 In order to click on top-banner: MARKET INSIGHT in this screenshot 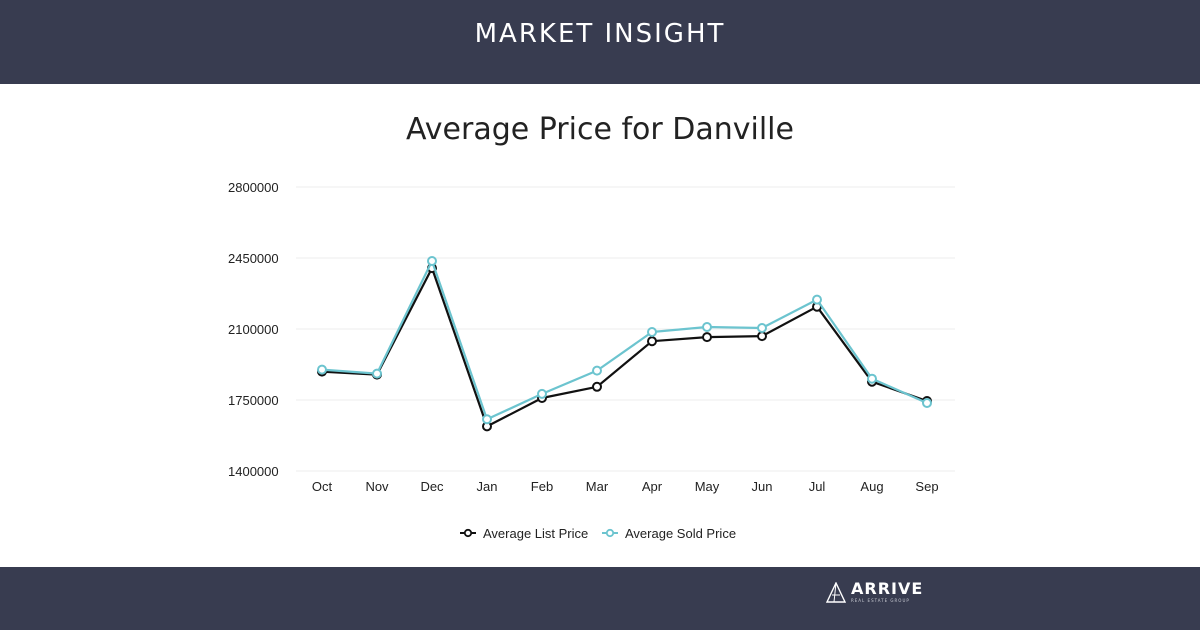, I will do `click(600, 42)`.